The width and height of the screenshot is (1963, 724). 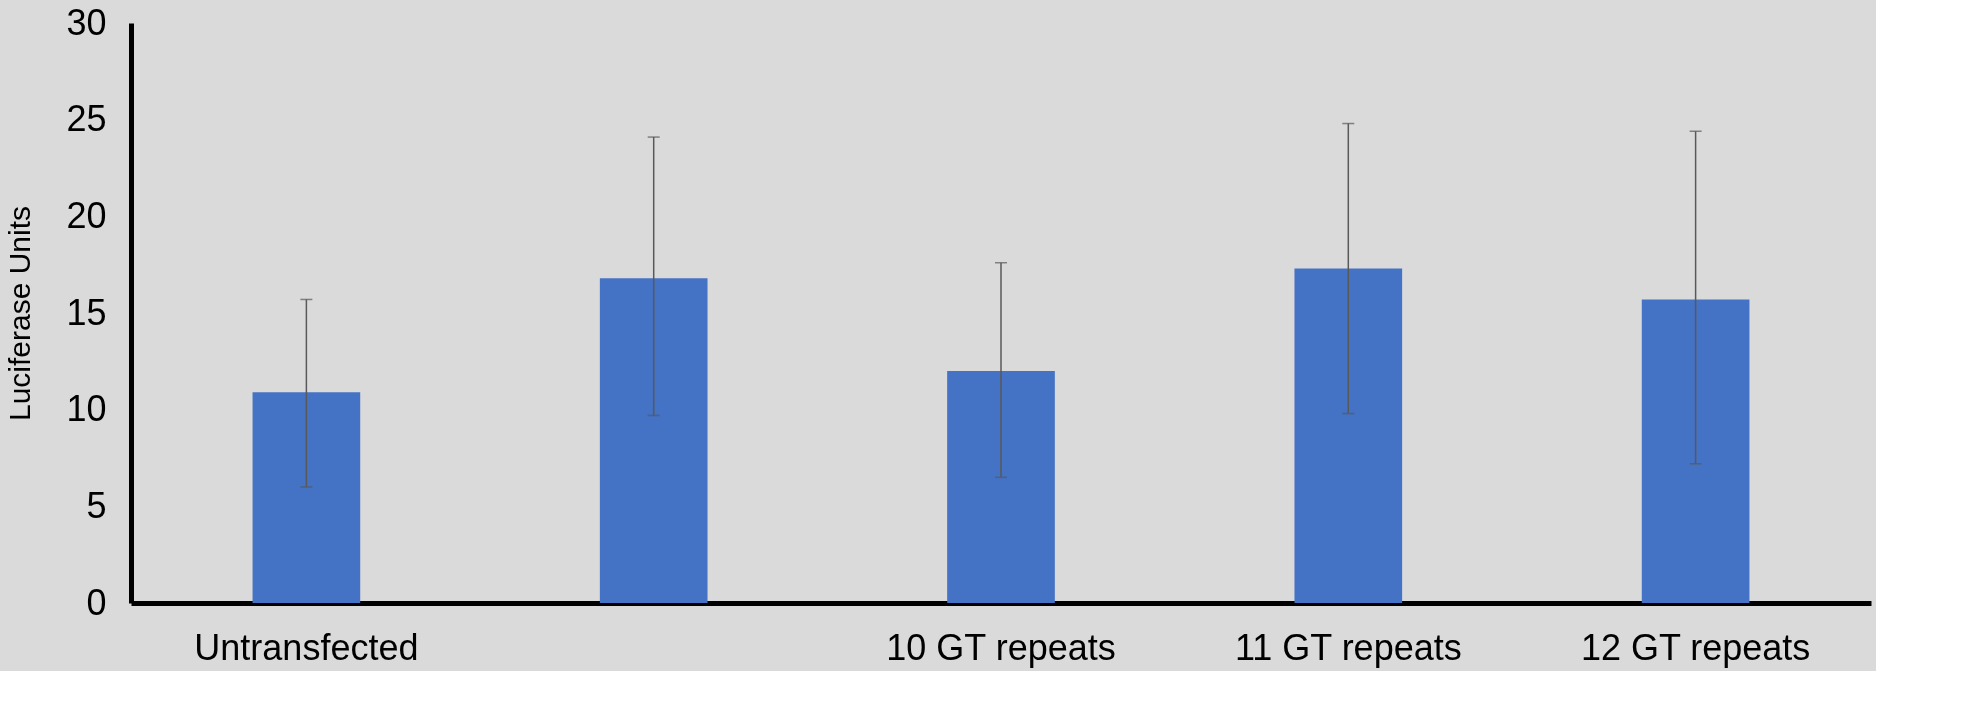 What do you see at coordinates (96, 505) in the screenshot?
I see `y-tick-label: 5` at bounding box center [96, 505].